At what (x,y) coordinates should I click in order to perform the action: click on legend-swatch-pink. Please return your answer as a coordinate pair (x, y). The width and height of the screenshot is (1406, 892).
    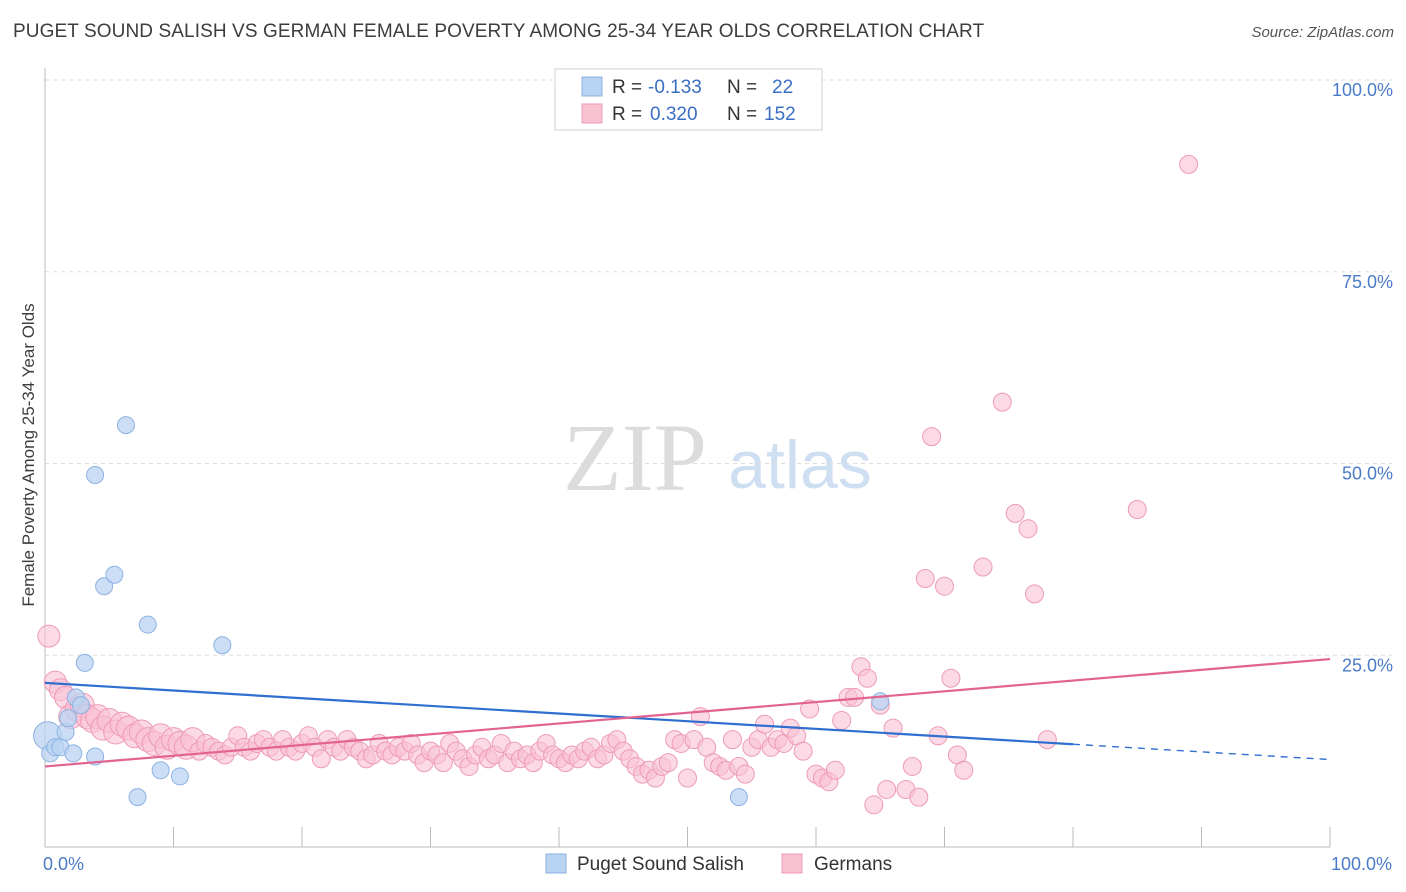
    Looking at the image, I should click on (592, 113).